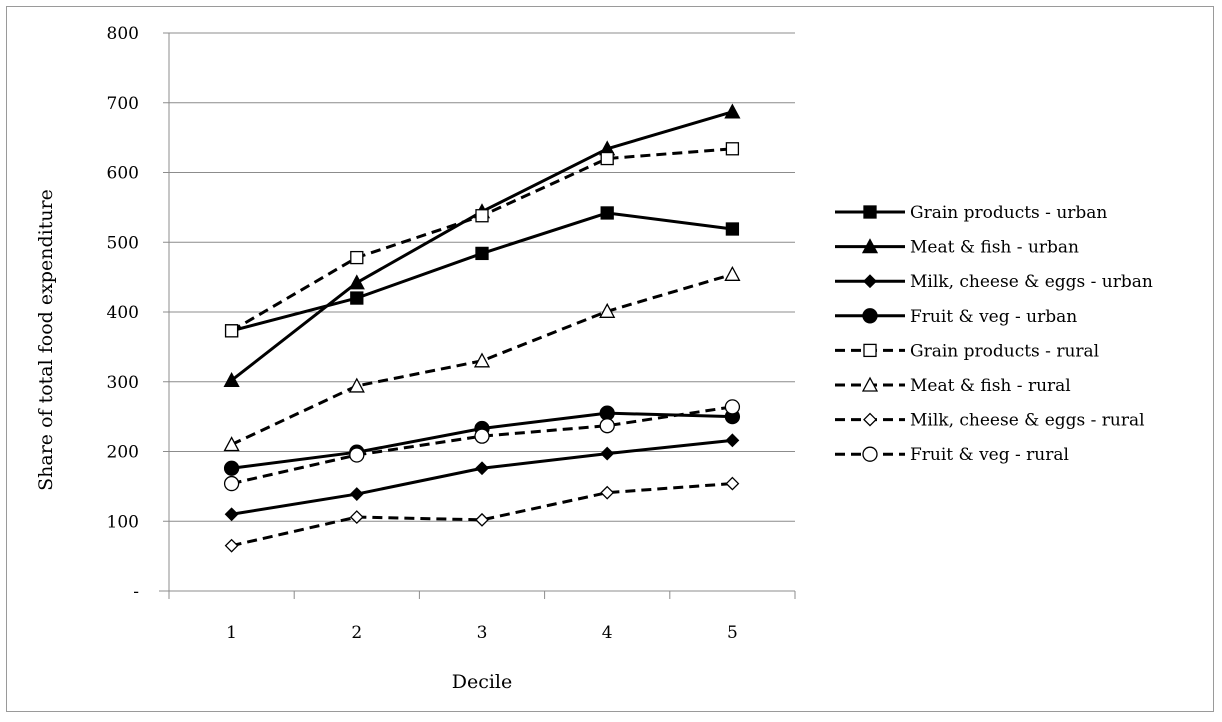 Image resolution: width=1222 pixels, height=722 pixels. I want to click on legend-item: Milk, cheese & eggs - rural, so click(990, 421).